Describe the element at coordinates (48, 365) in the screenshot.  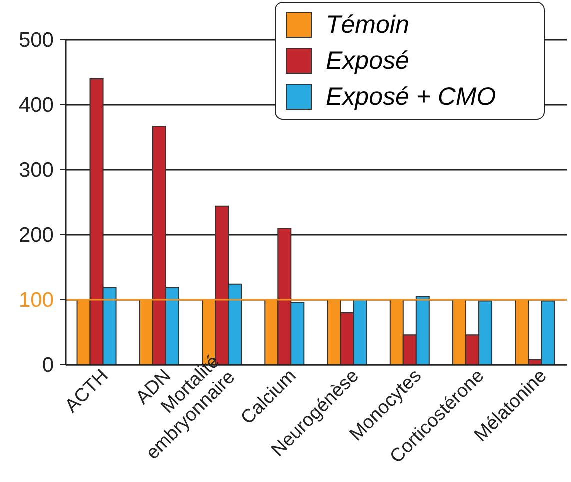
I see `y-tick-label: 0` at that location.